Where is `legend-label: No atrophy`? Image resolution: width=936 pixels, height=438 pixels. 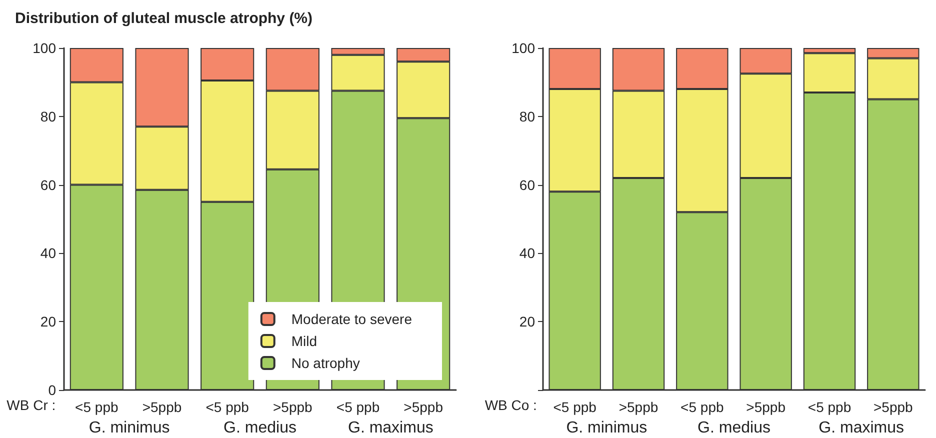
legend-label: No atrophy is located at coordinates (325, 363).